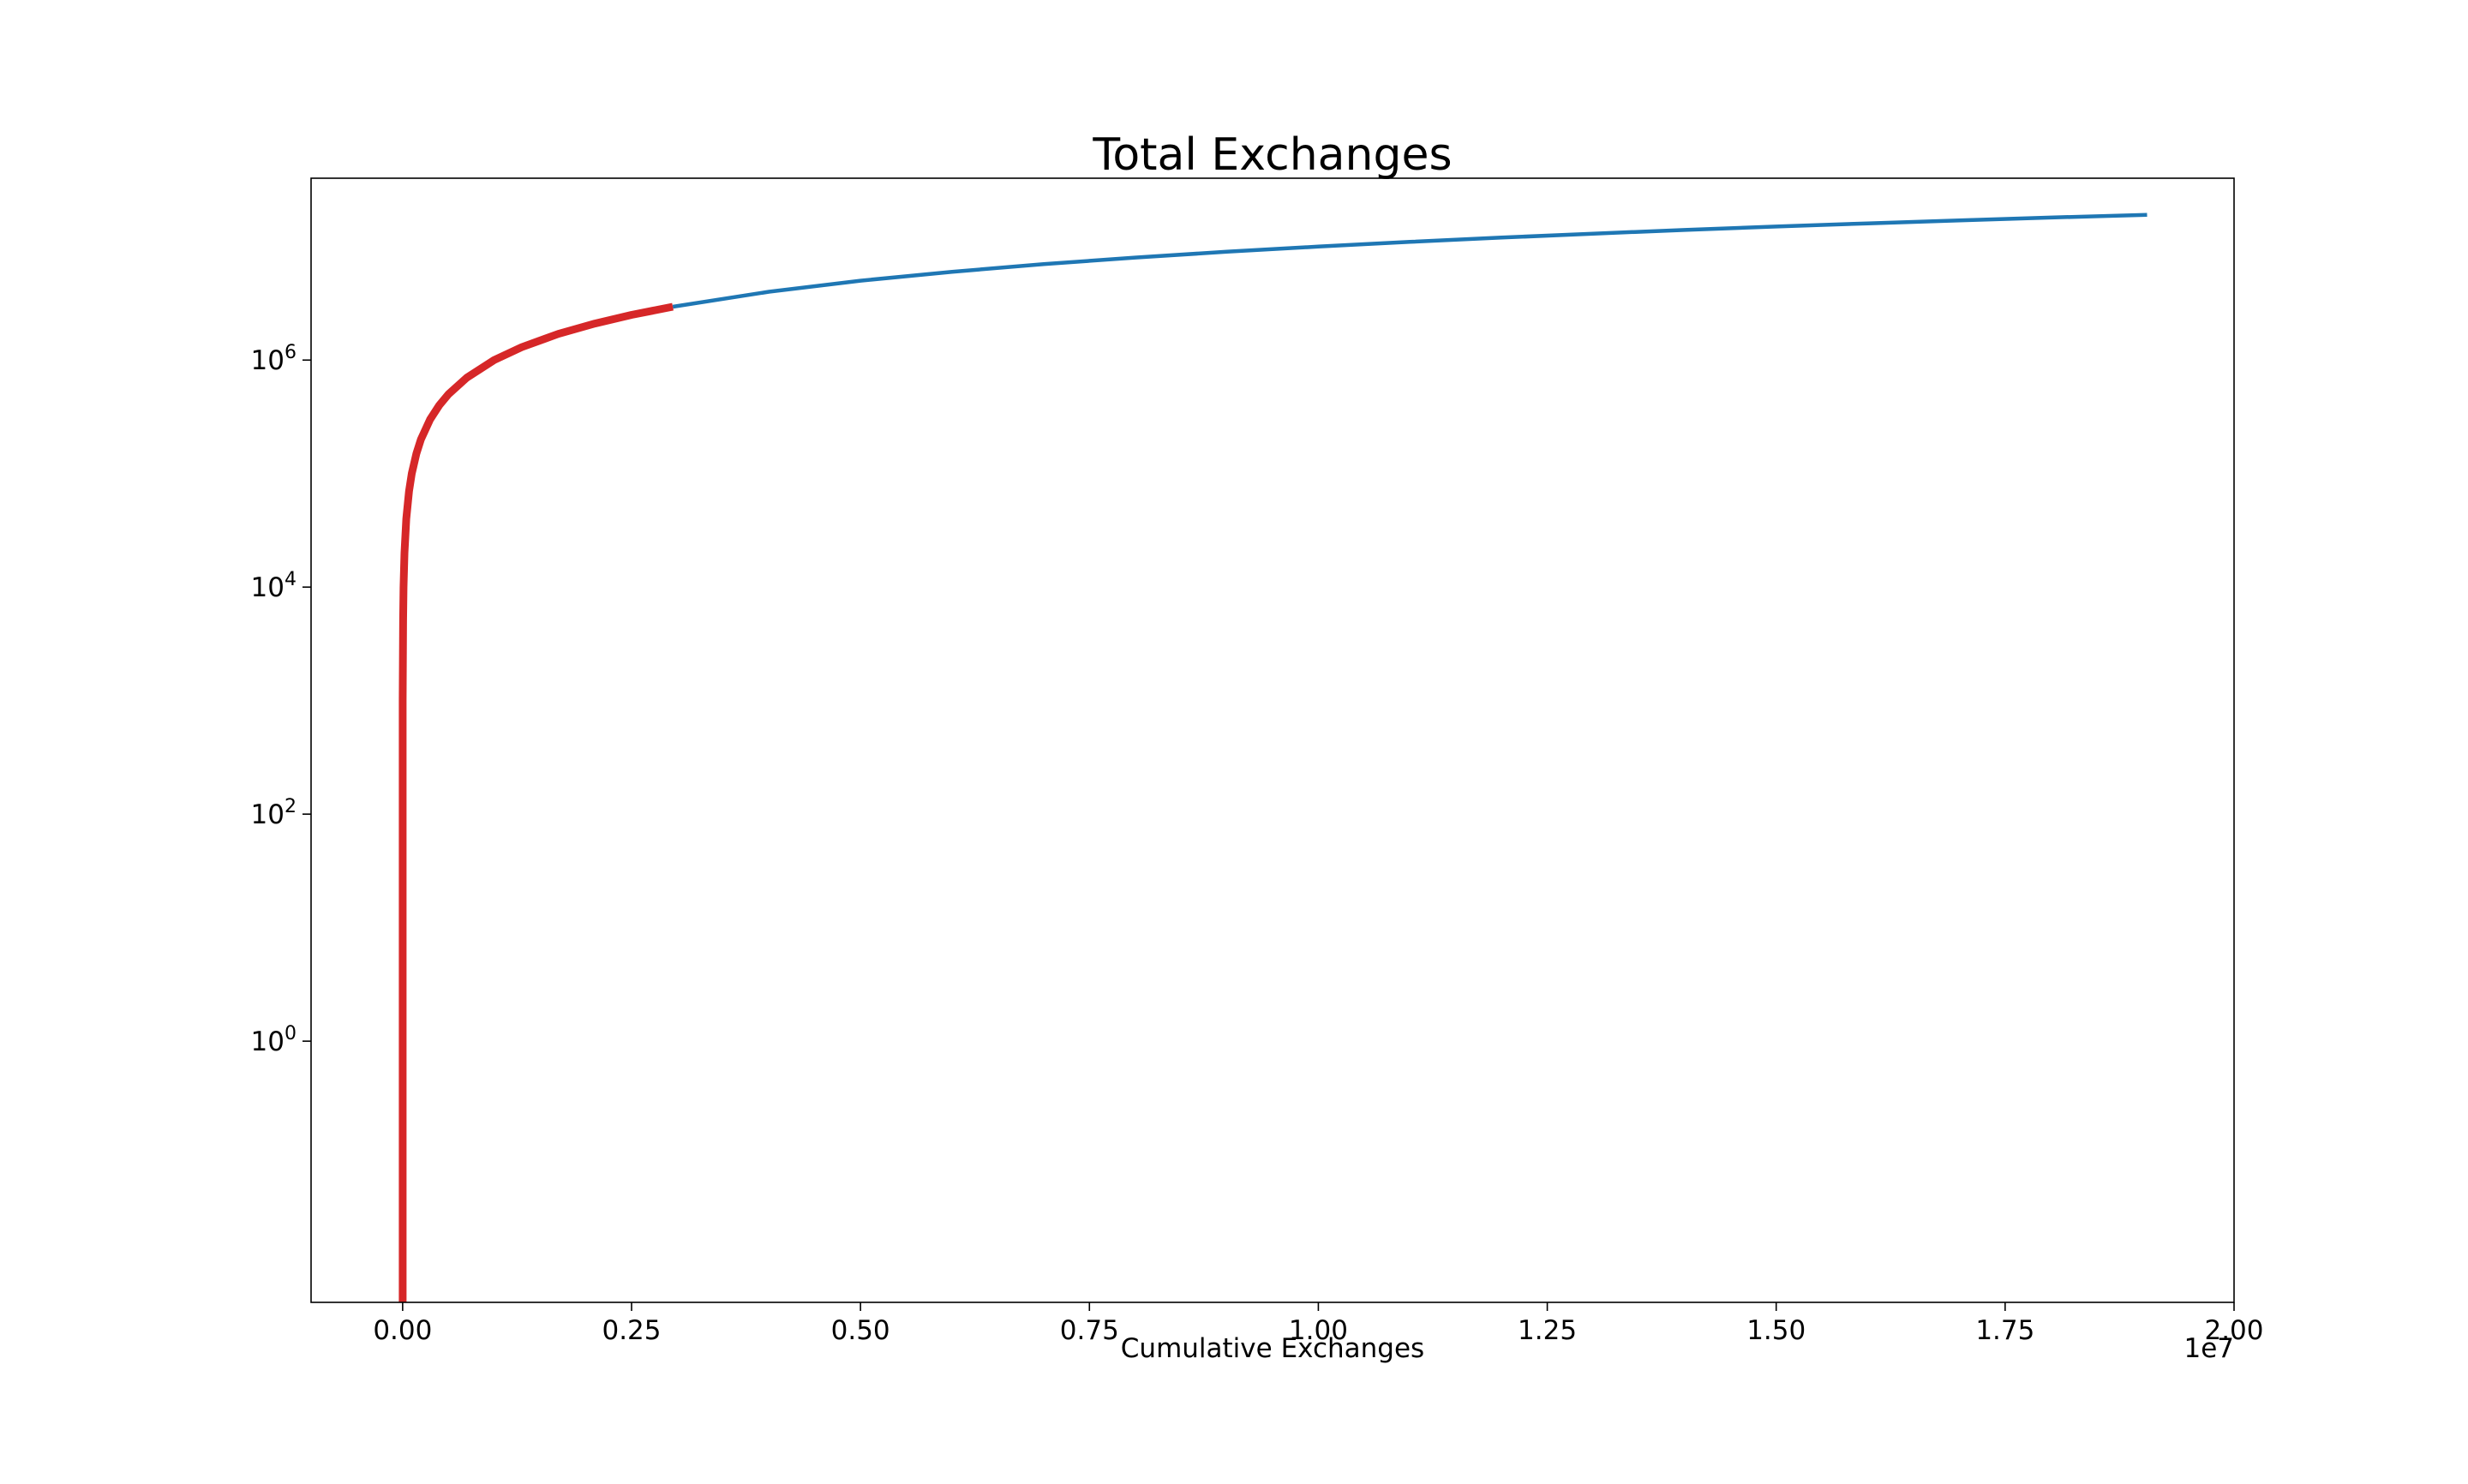  I want to click on x-tick-label: 0.25, so click(631, 1330).